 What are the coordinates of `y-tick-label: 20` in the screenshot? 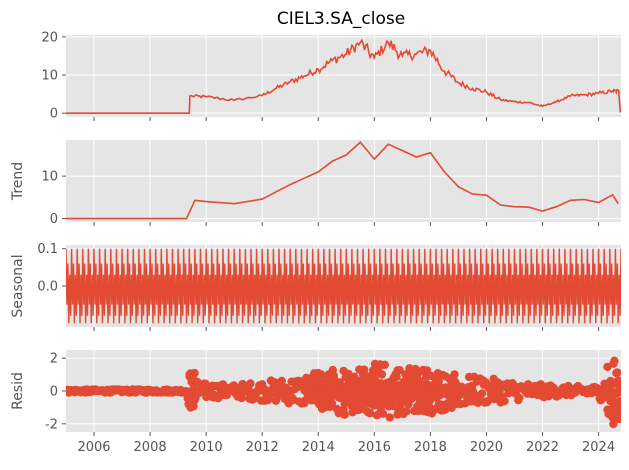 It's located at (49, 37).